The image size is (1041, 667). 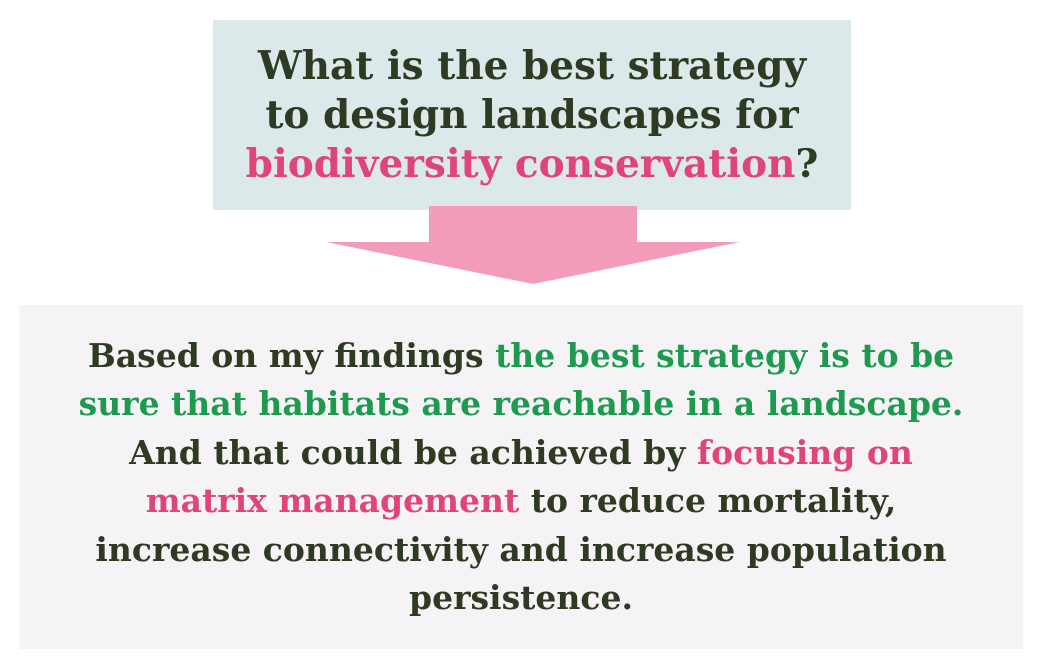 I want to click on question-line-2: to design landscapes for, so click(x=532, y=114).